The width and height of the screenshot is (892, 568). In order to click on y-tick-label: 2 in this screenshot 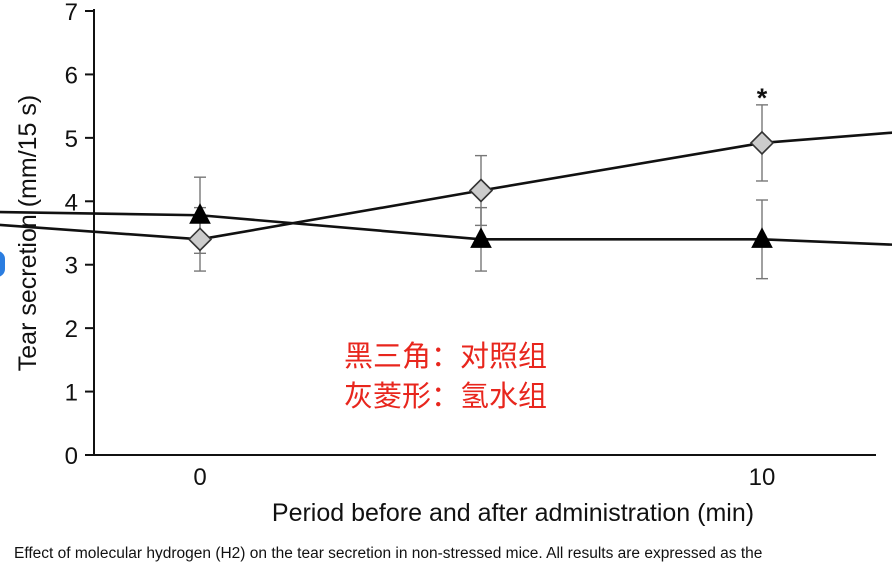, I will do `click(71, 329)`.